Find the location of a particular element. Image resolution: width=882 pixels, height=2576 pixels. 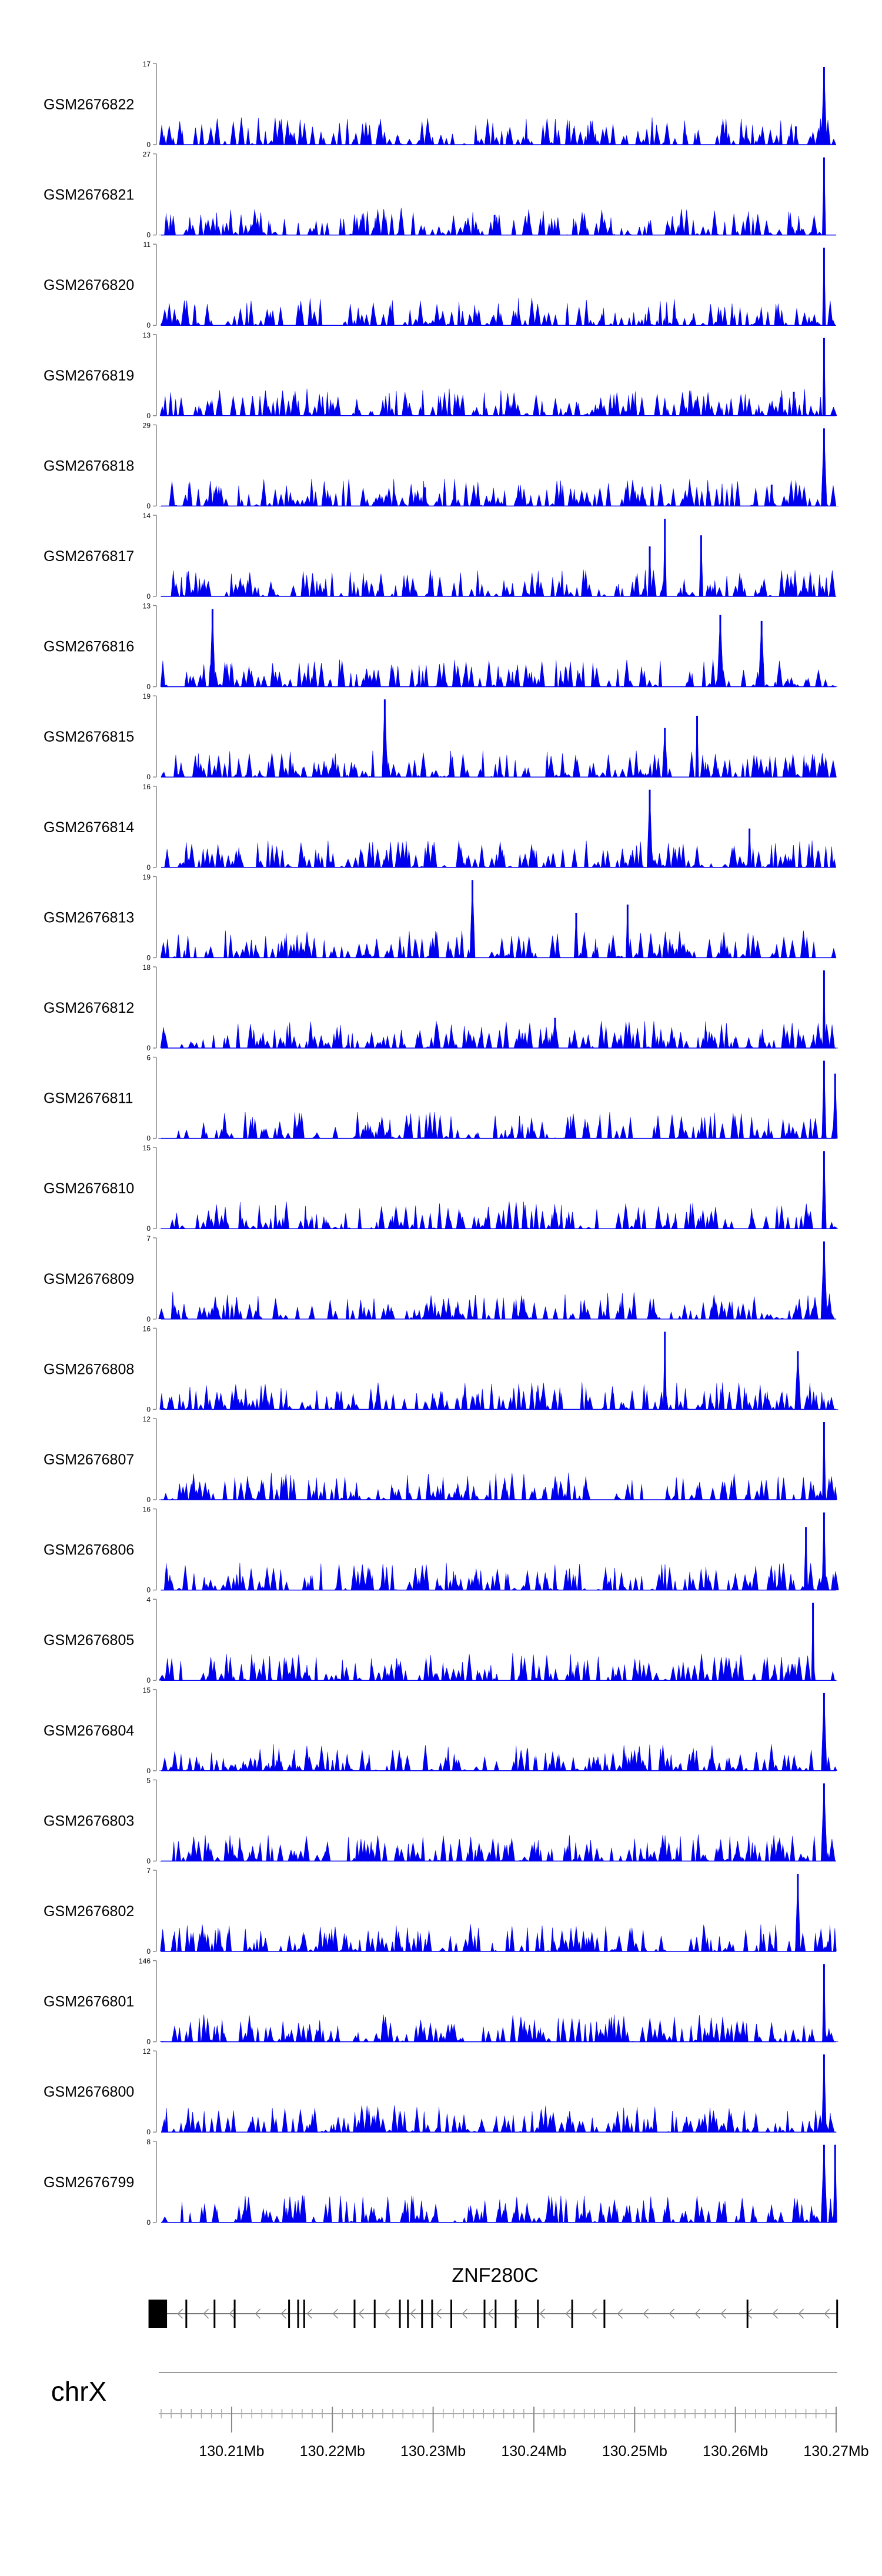

x-tick-label: 130.24Mb is located at coordinates (533, 2451).